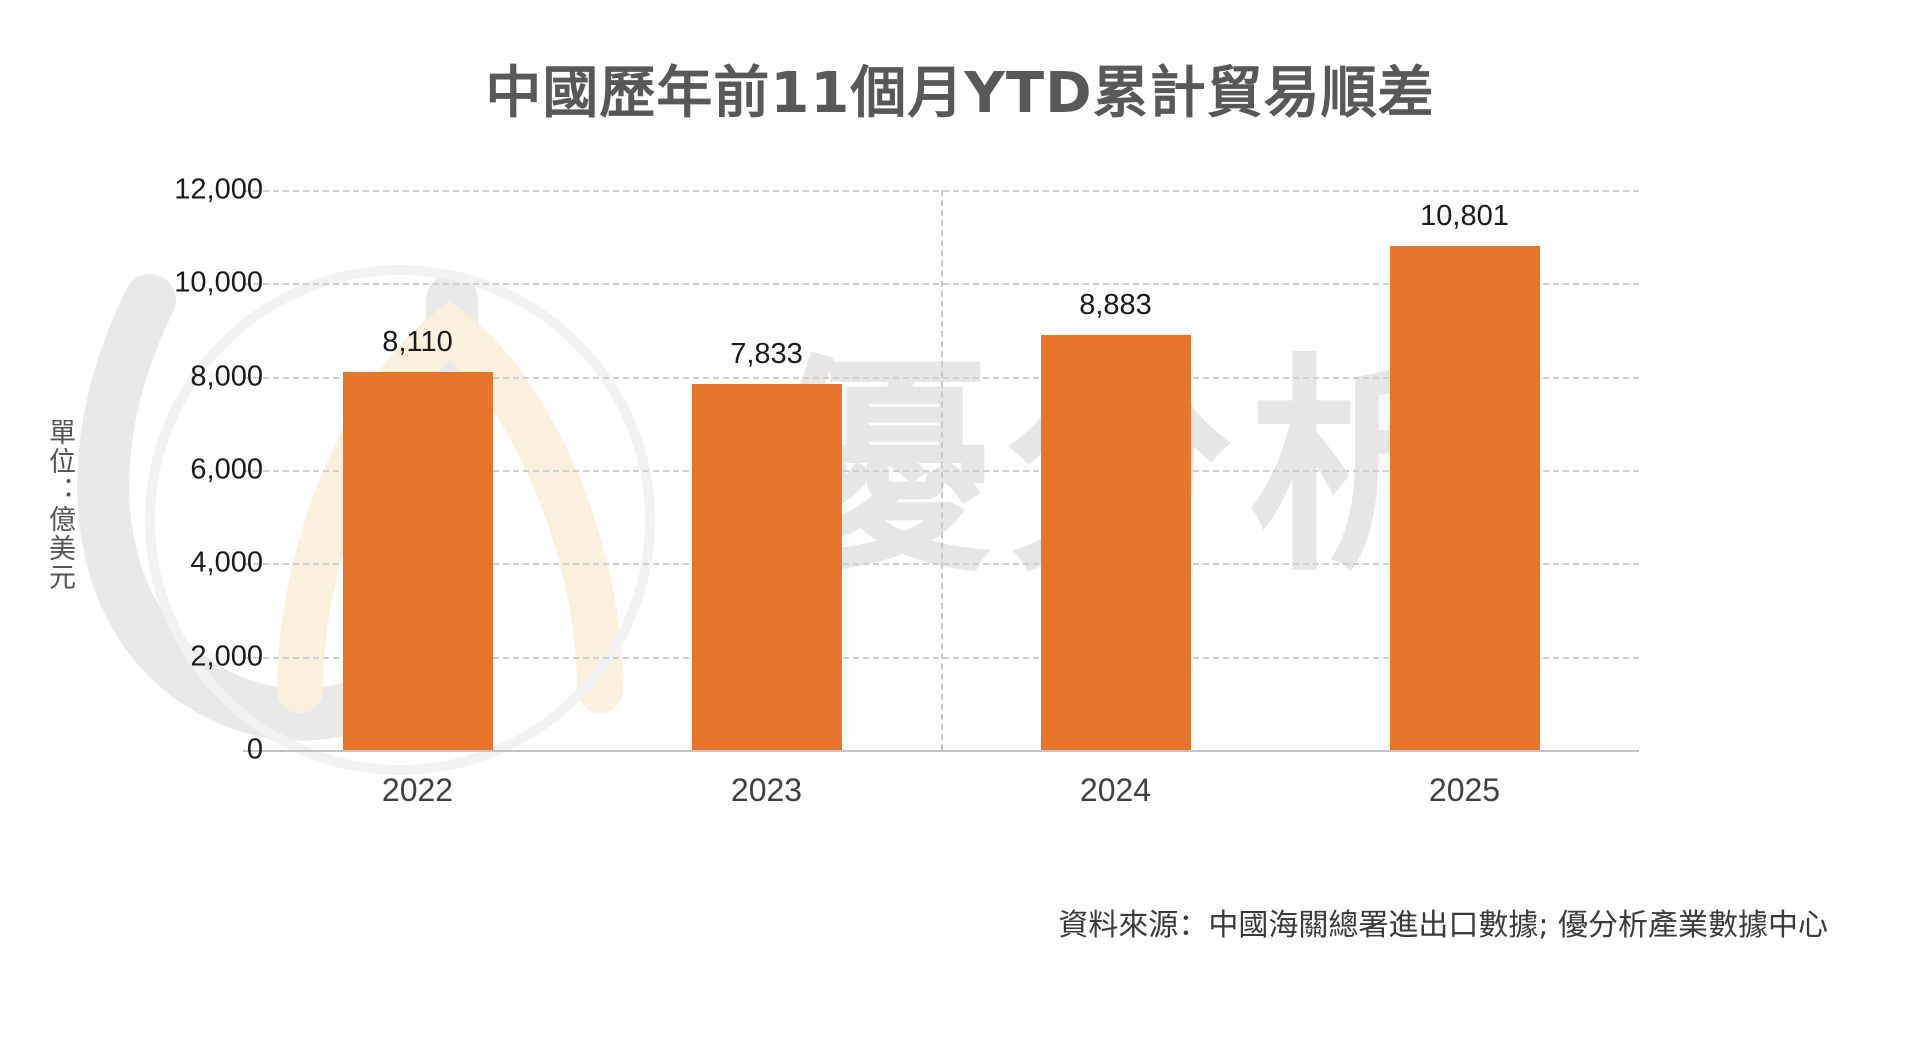  What do you see at coordinates (417, 341) in the screenshot?
I see `bar-value-label: 8,110` at bounding box center [417, 341].